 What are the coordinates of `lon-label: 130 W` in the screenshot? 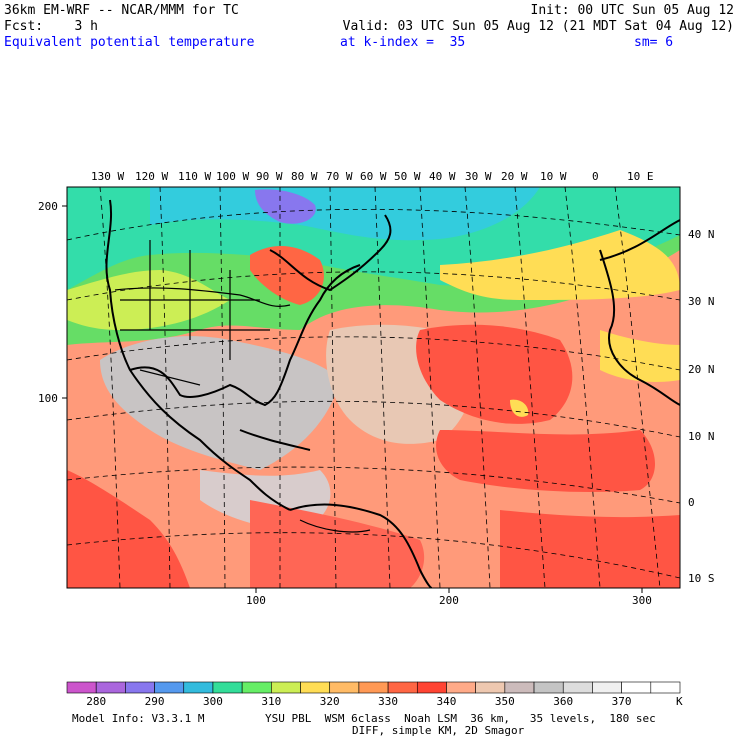 It's located at (107, 176).